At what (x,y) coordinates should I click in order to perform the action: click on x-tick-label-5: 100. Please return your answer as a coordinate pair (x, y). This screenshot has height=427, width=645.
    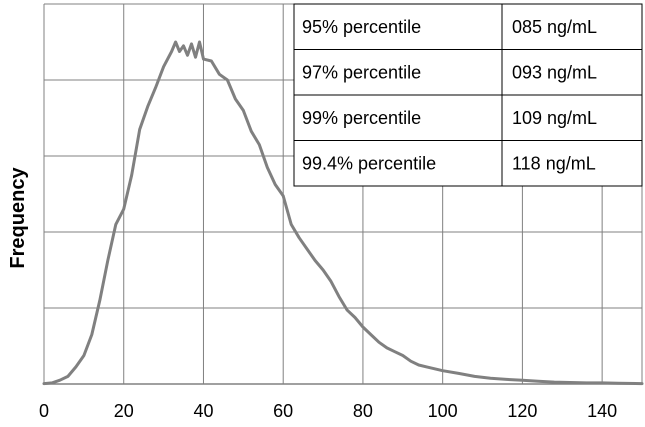
    Looking at the image, I should click on (443, 411).